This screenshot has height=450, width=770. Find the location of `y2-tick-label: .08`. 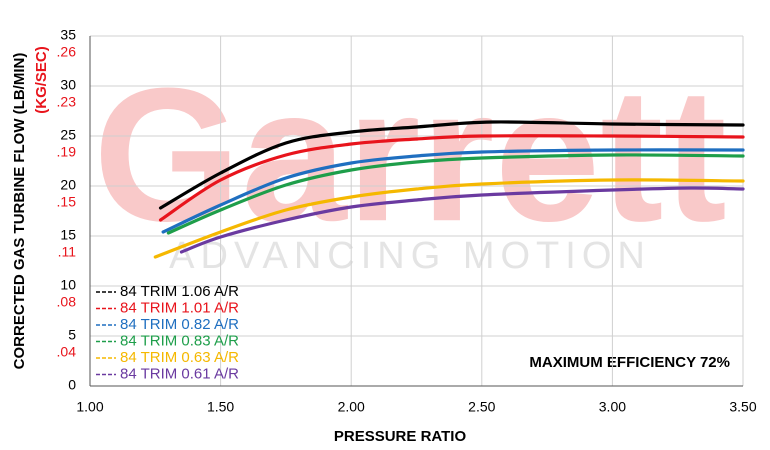

y2-tick-label: .08 is located at coordinates (67, 302).